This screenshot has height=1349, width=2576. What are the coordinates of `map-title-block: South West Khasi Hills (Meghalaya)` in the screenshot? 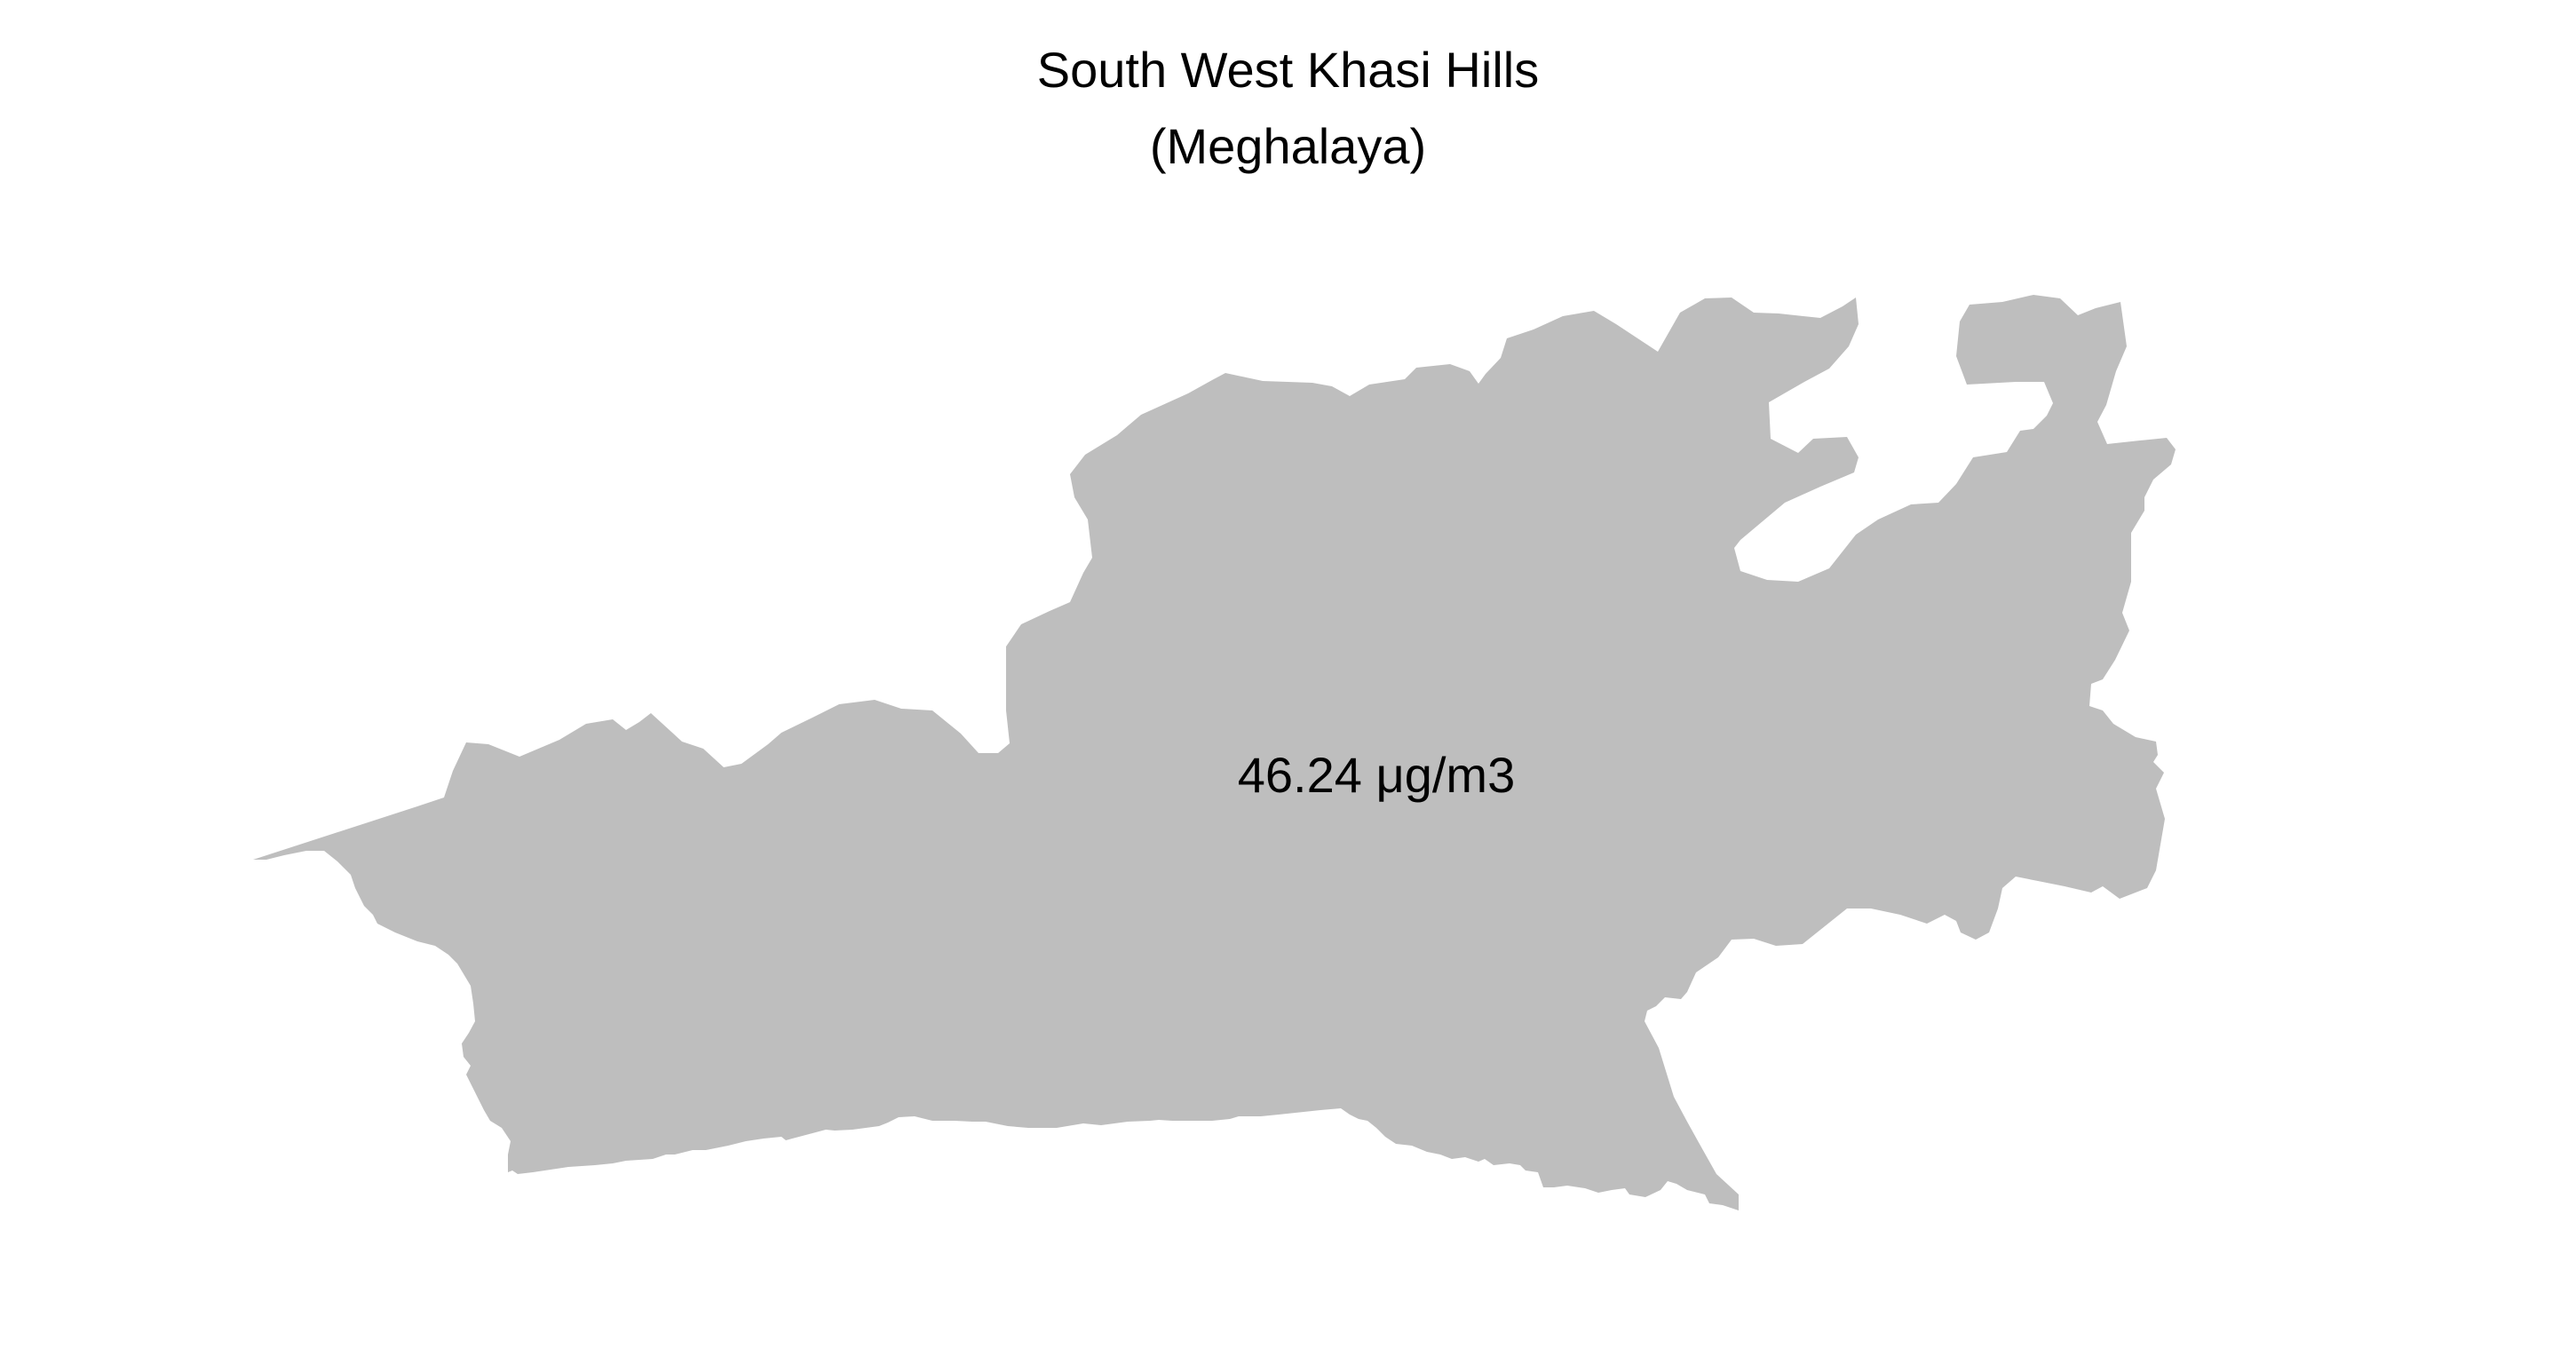 It's located at (1288, 109).